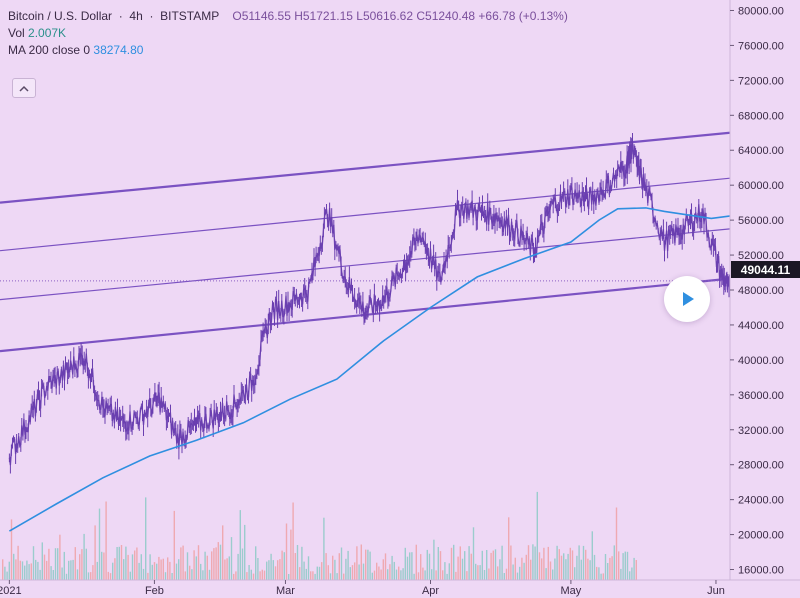  Describe the element at coordinates (761, 571) in the screenshot. I see `price-tick-label: 16000.00` at that location.